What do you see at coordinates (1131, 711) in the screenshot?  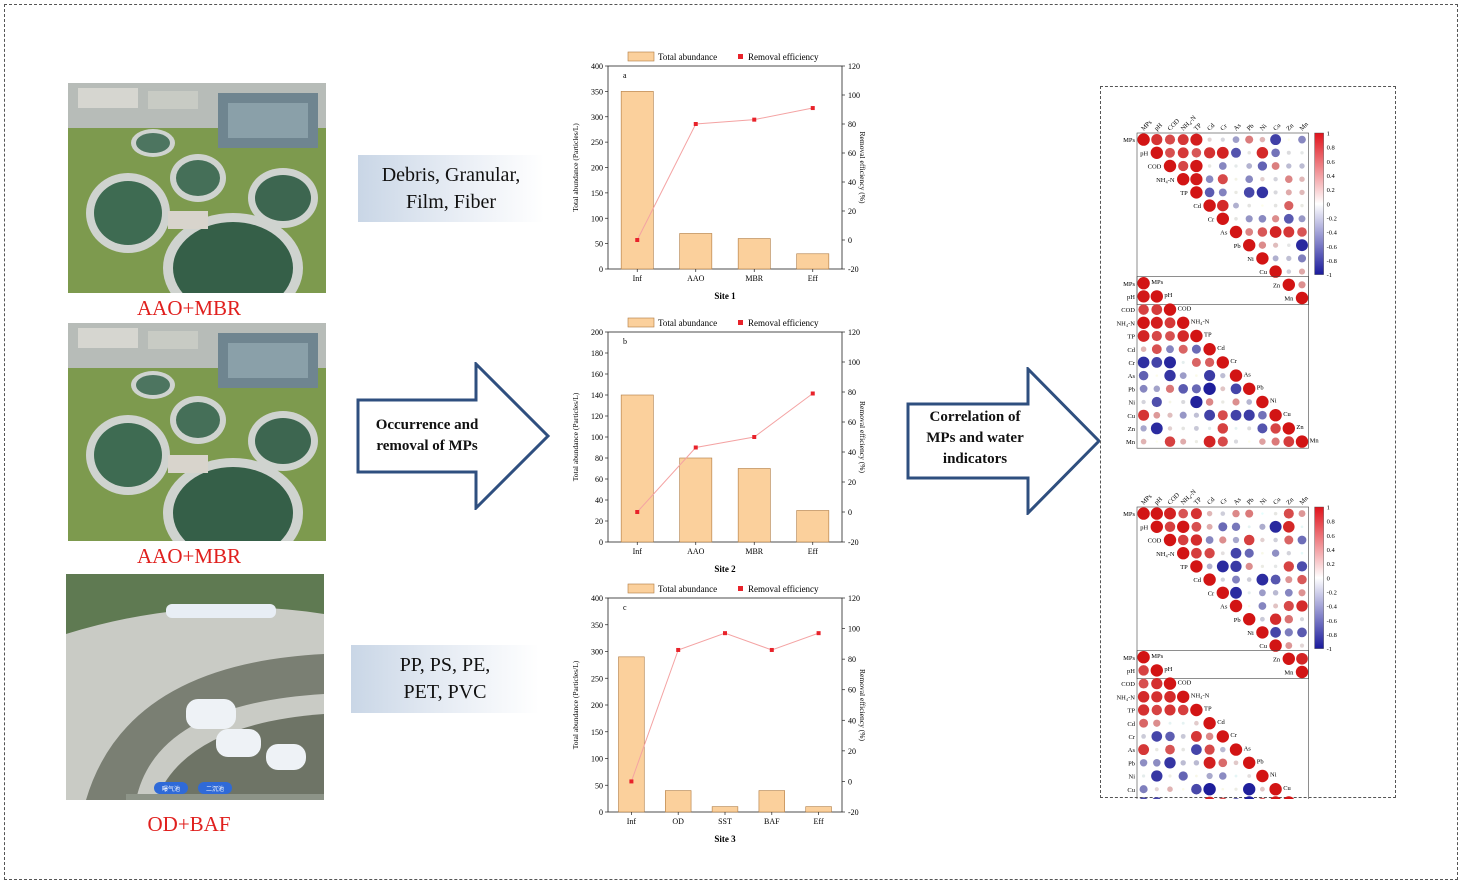 I see `corr-row-label: TP` at bounding box center [1131, 711].